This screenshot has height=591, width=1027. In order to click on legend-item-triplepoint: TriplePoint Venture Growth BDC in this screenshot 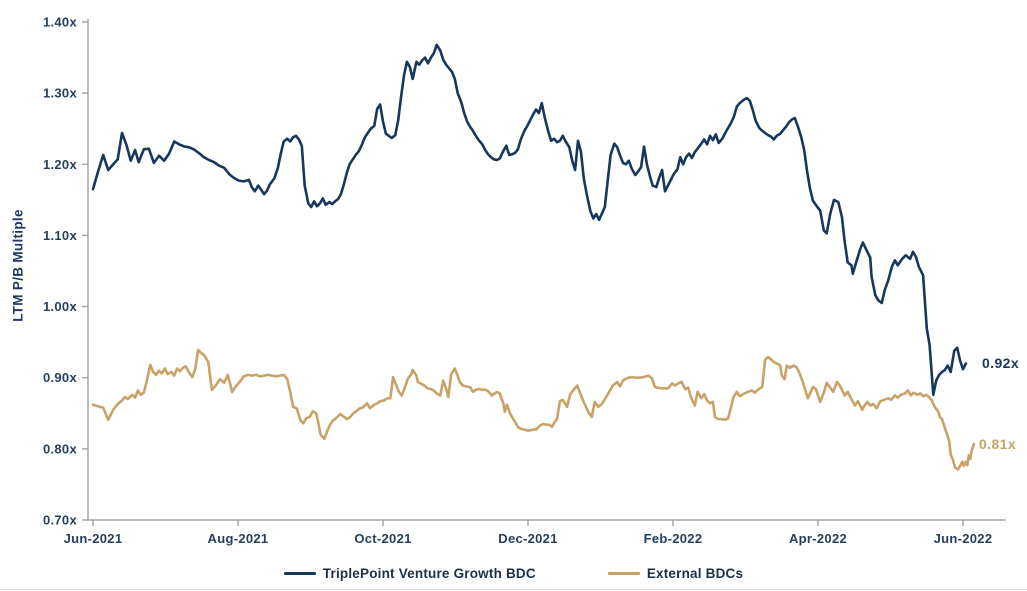, I will do `click(409, 573)`.